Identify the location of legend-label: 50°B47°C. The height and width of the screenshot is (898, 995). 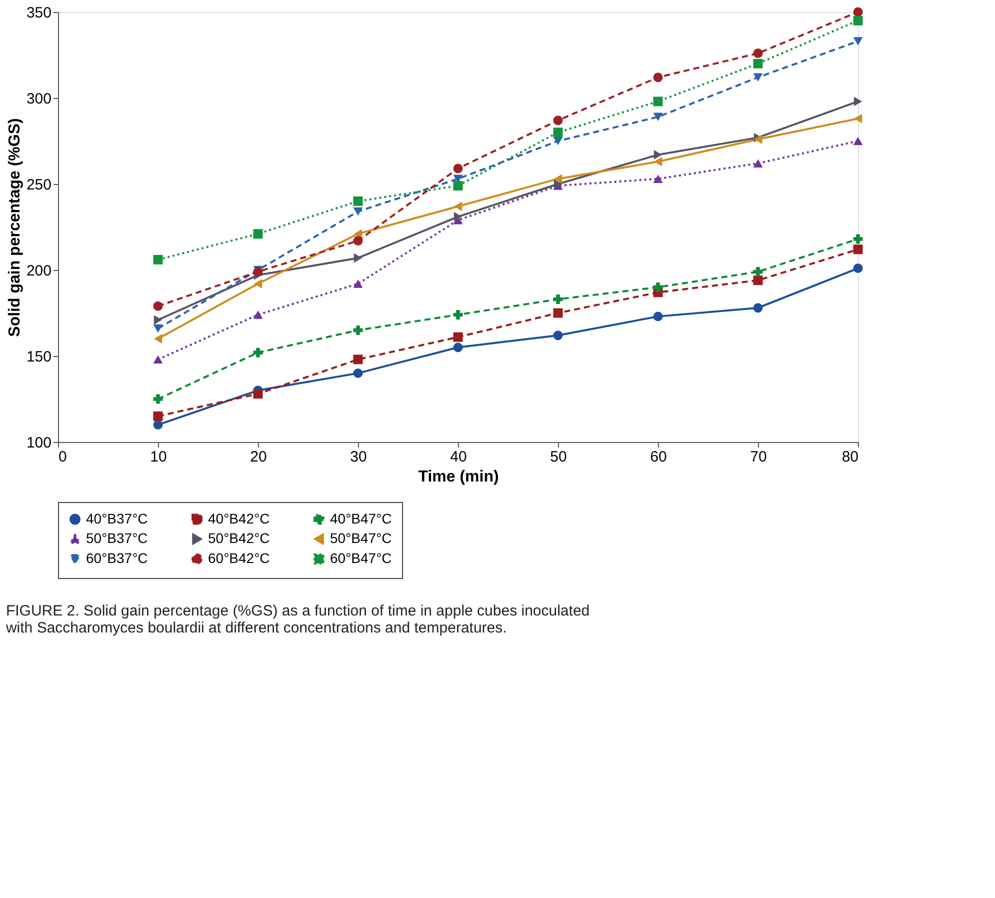
(361, 538).